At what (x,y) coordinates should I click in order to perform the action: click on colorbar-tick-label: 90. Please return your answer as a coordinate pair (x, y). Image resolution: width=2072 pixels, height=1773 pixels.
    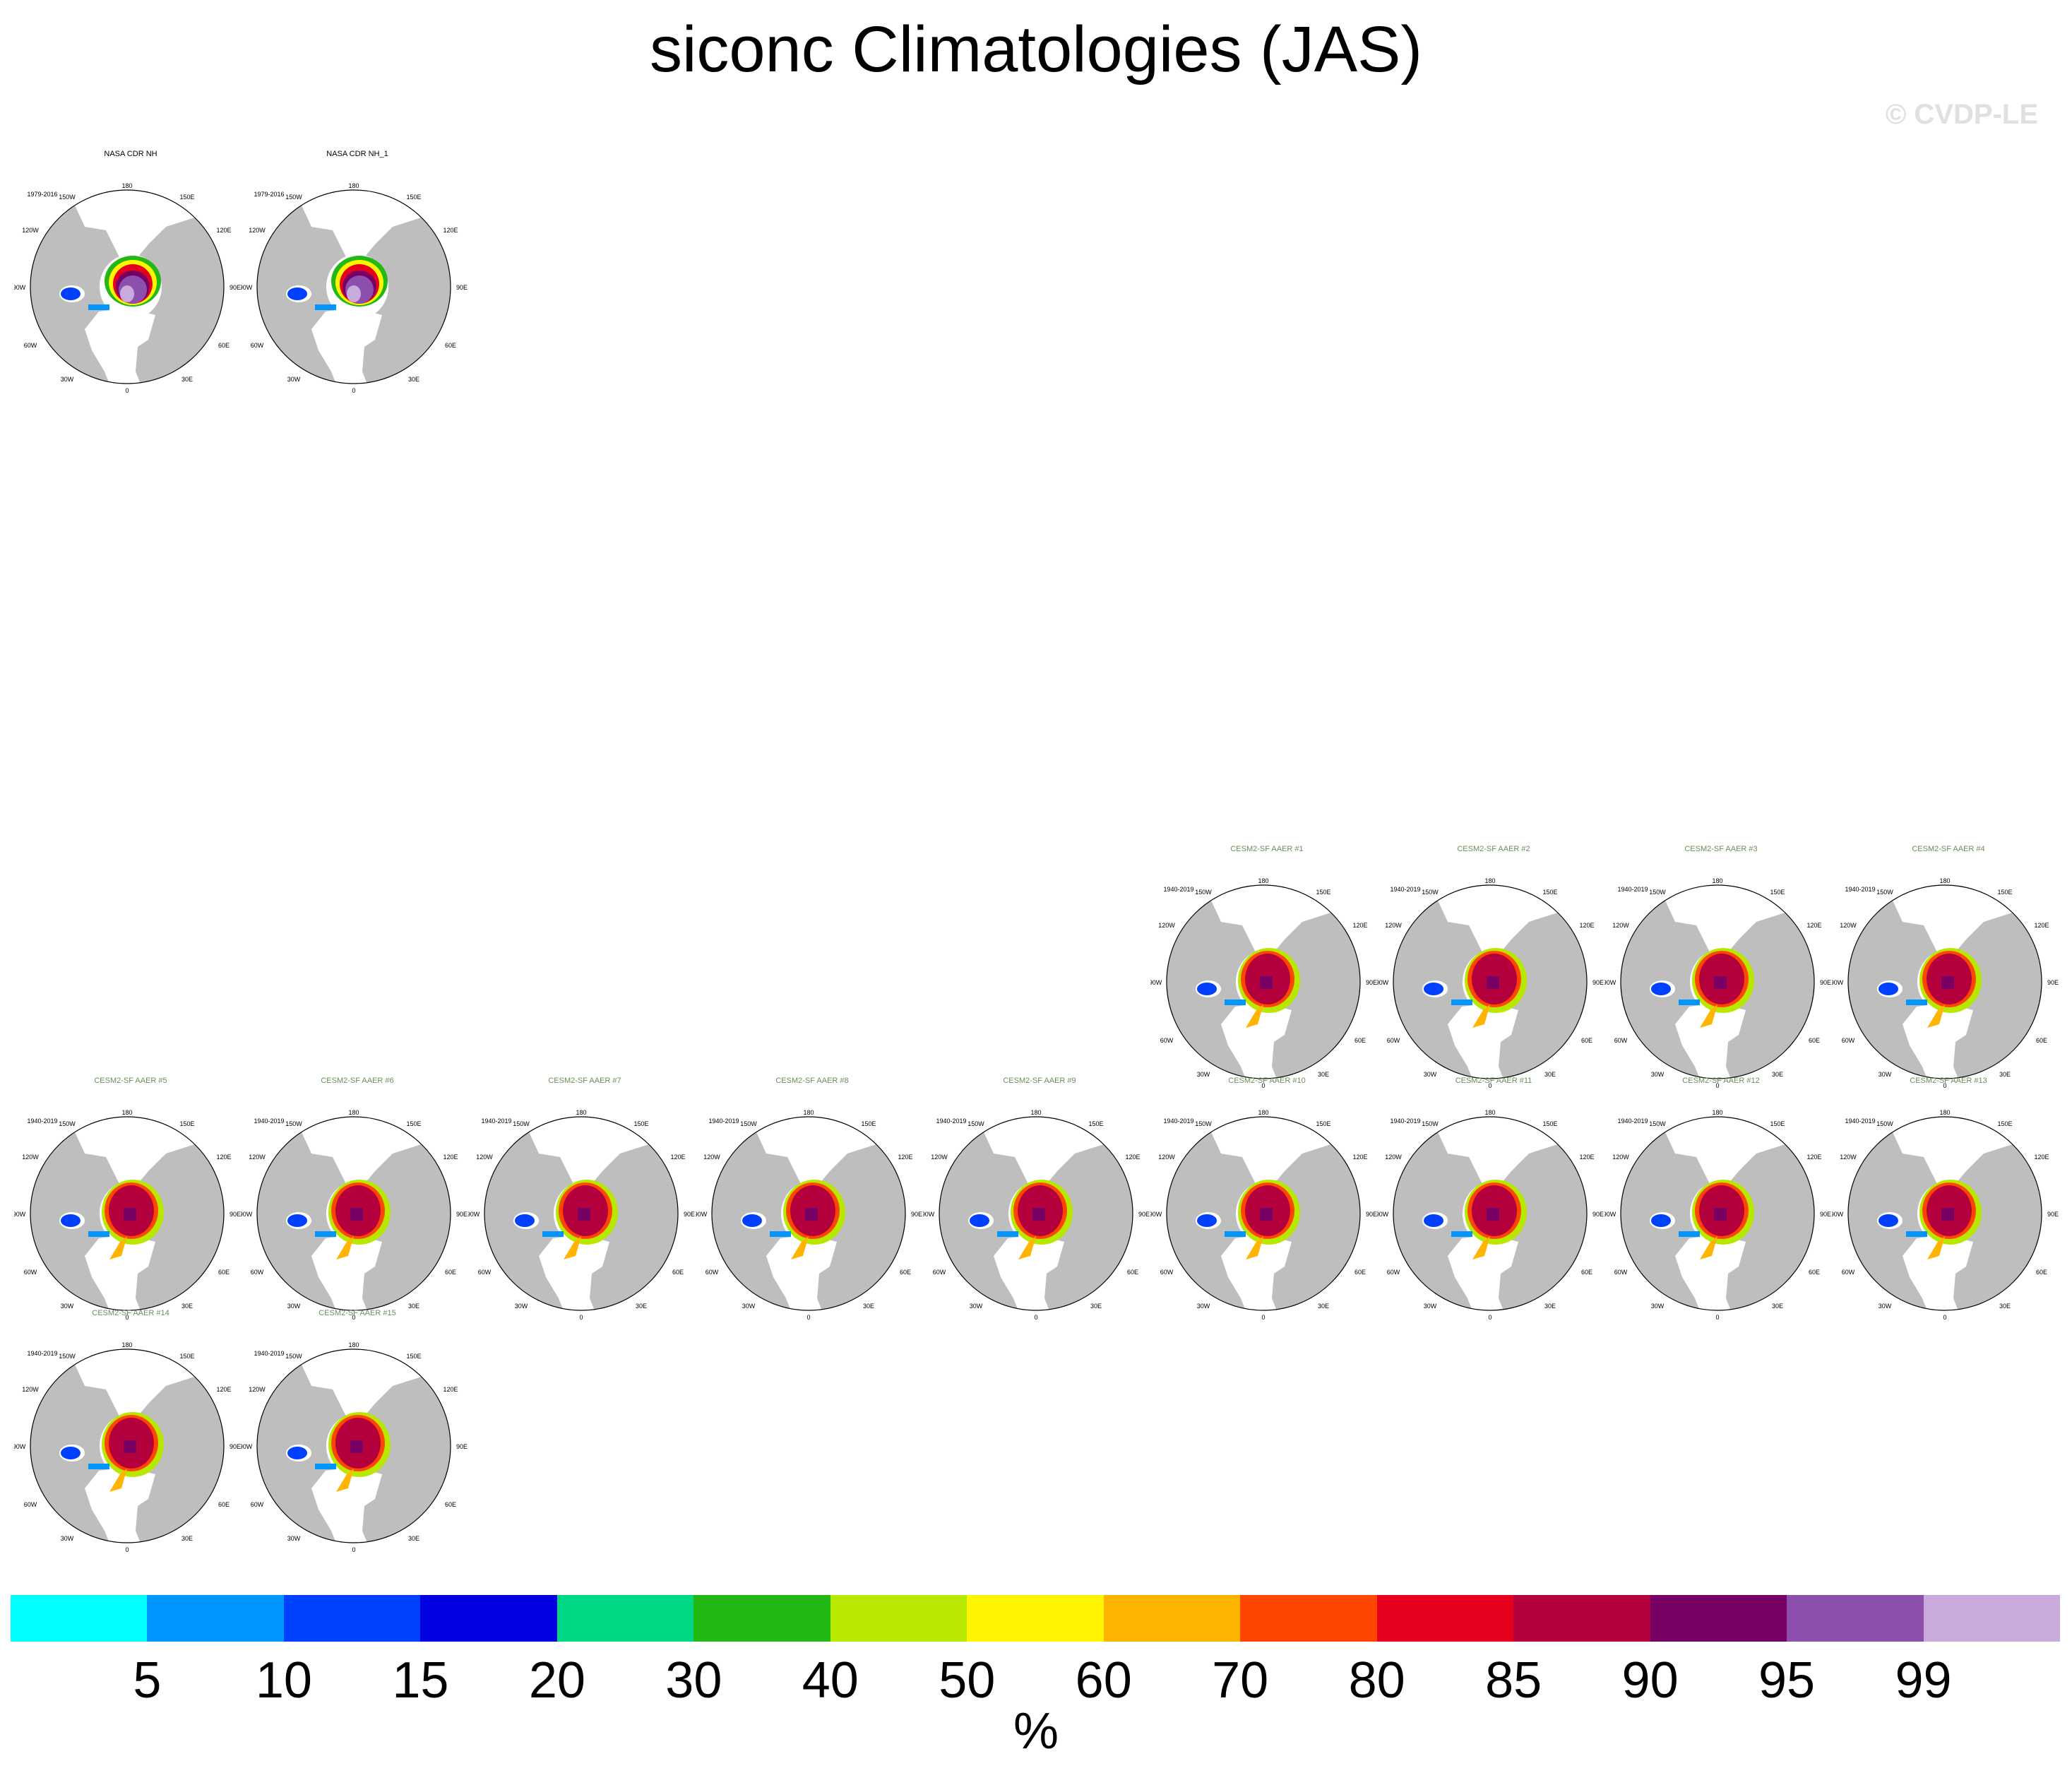
    Looking at the image, I should click on (1650, 1680).